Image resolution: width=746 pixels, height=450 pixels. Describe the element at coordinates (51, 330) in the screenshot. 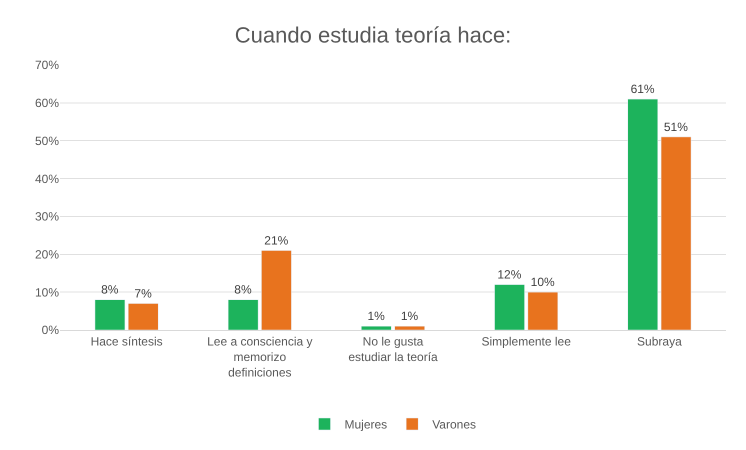

I see `y-tick-label: 0%` at that location.